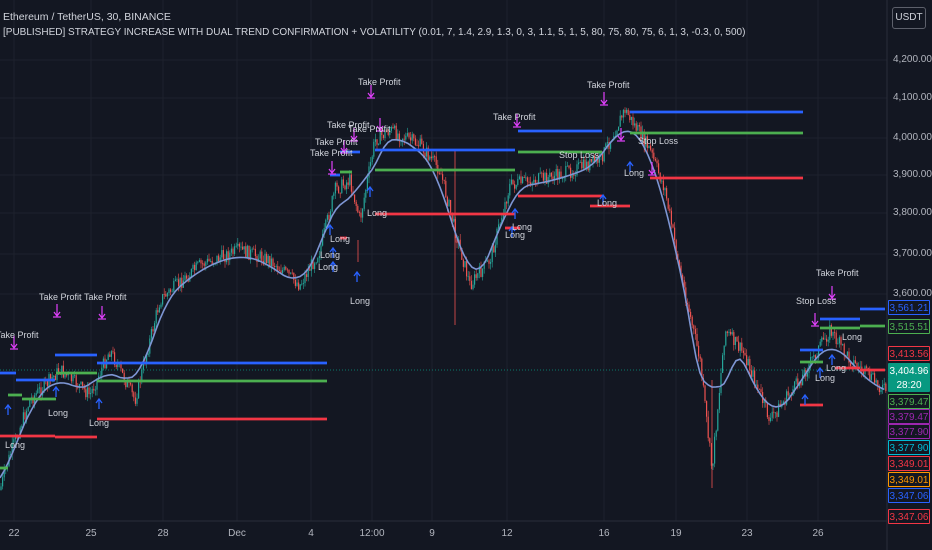 The width and height of the screenshot is (932, 550). What do you see at coordinates (909, 516) in the screenshot?
I see `price-tag: 3,347.06` at bounding box center [909, 516].